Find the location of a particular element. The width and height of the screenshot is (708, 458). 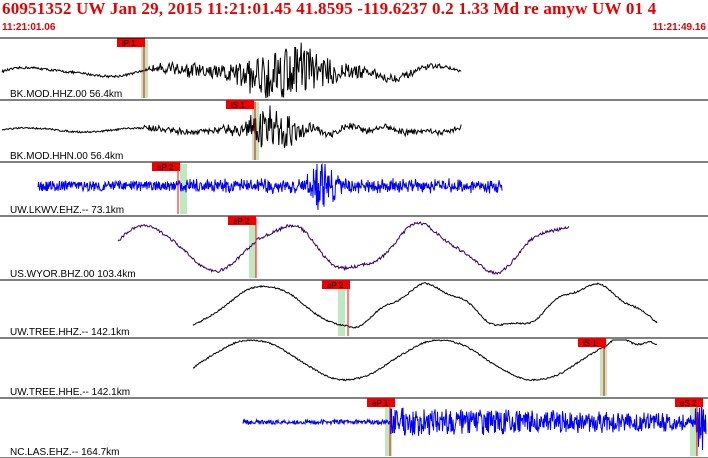

channel-label: UW.TREE.HHE.-- 142.1km is located at coordinates (70, 392).